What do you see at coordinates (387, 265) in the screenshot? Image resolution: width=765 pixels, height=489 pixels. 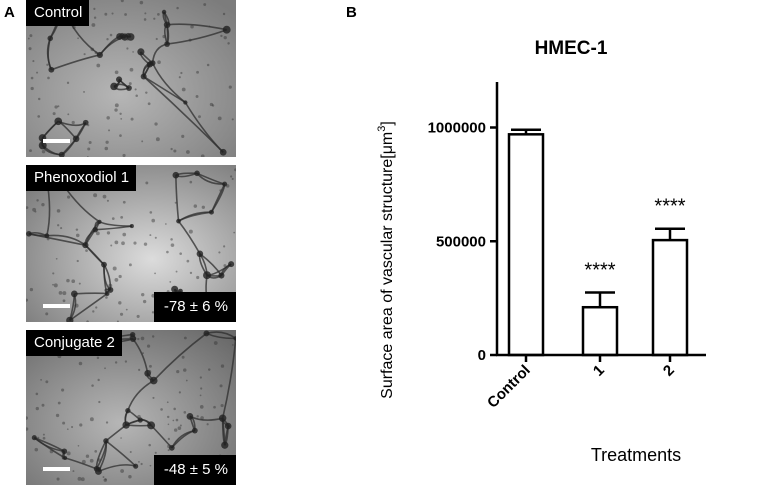 I see `y-axis-label-text: Surface area of vascular structure[μm` at bounding box center [387, 265].